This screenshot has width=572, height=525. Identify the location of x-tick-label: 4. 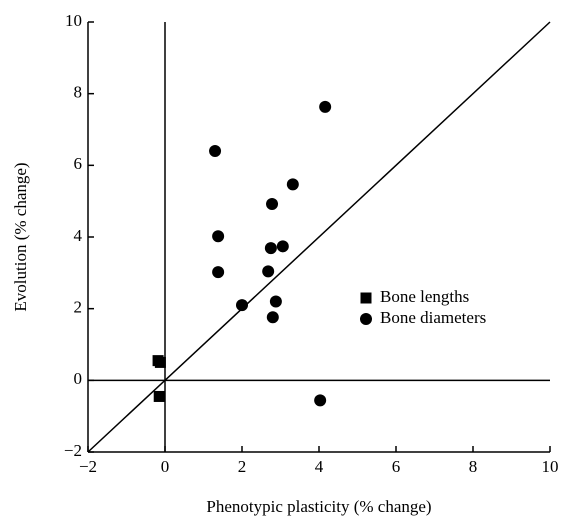
(319, 466).